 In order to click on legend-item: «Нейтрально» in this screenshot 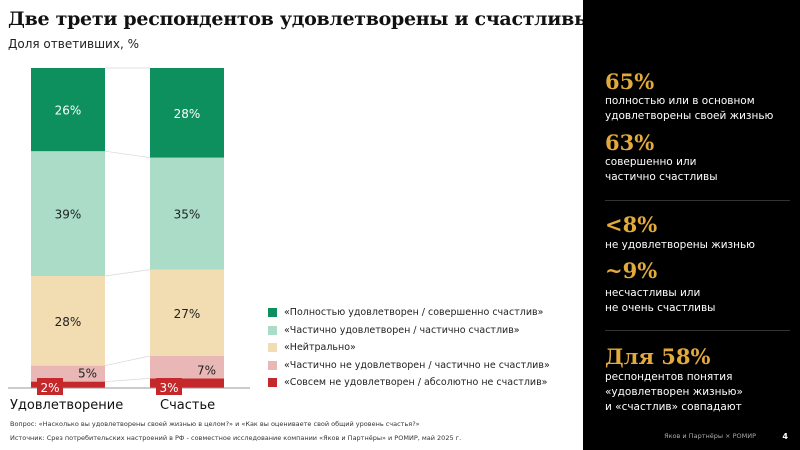, I will do `click(409, 348)`.